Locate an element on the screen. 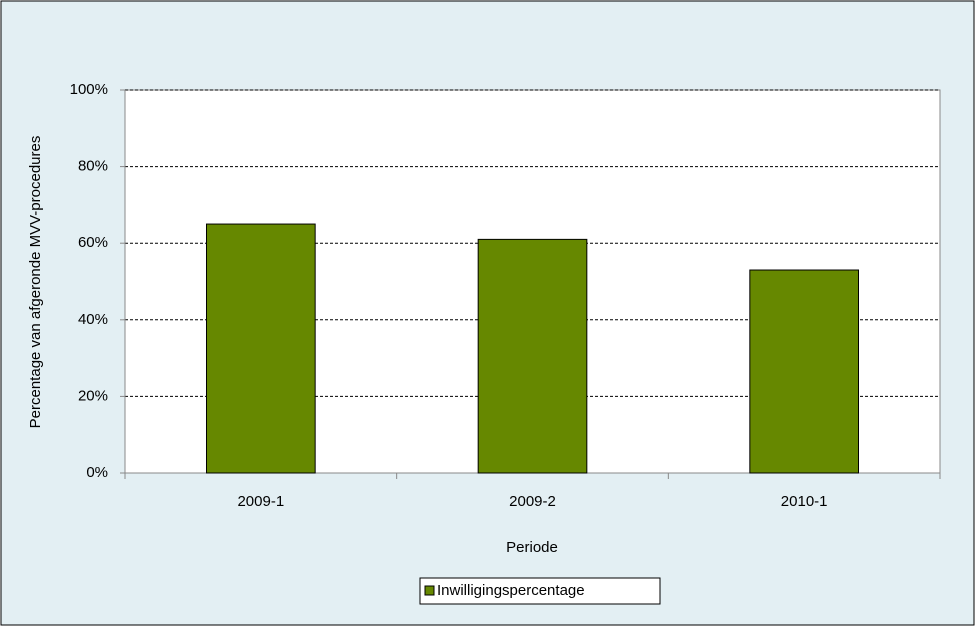 The width and height of the screenshot is (975, 631). x-tick-label: 2009-1 is located at coordinates (260, 501).